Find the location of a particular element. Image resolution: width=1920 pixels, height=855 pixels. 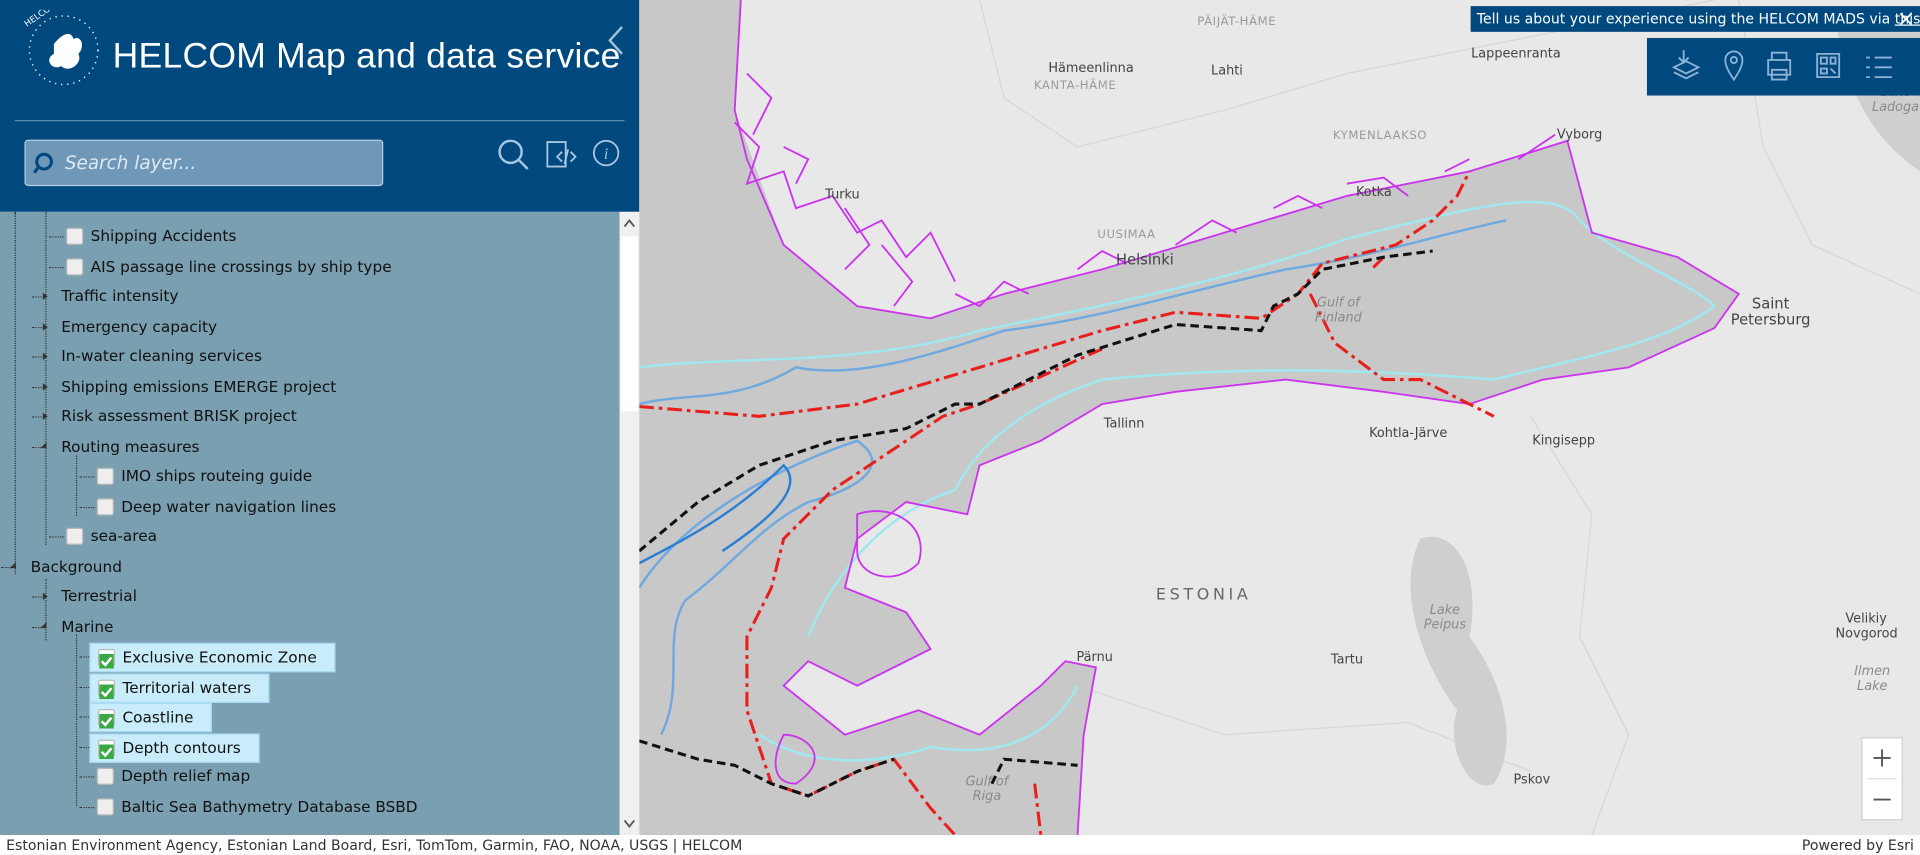

layer-label: Terrestrial is located at coordinates (99, 595).